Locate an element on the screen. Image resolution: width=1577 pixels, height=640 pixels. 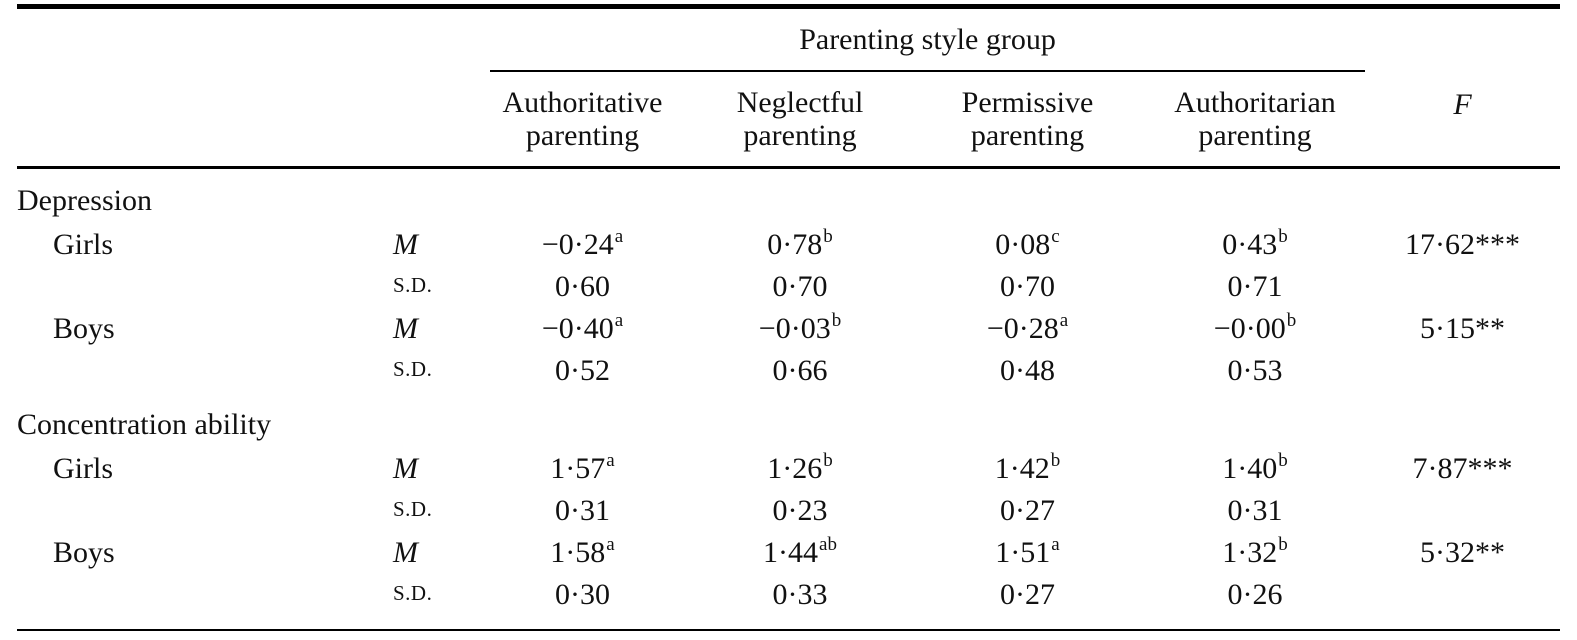
column-header-f: F is located at coordinates (1463, 120).